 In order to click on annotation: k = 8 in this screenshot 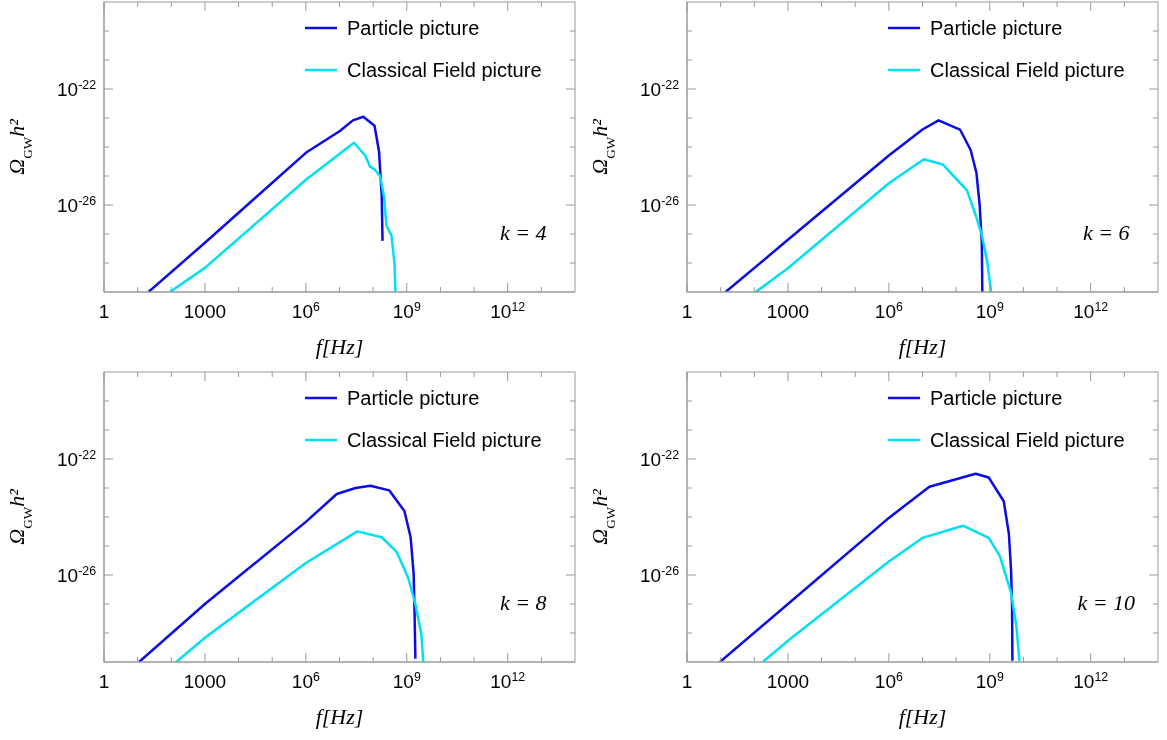, I will do `click(523, 602)`.